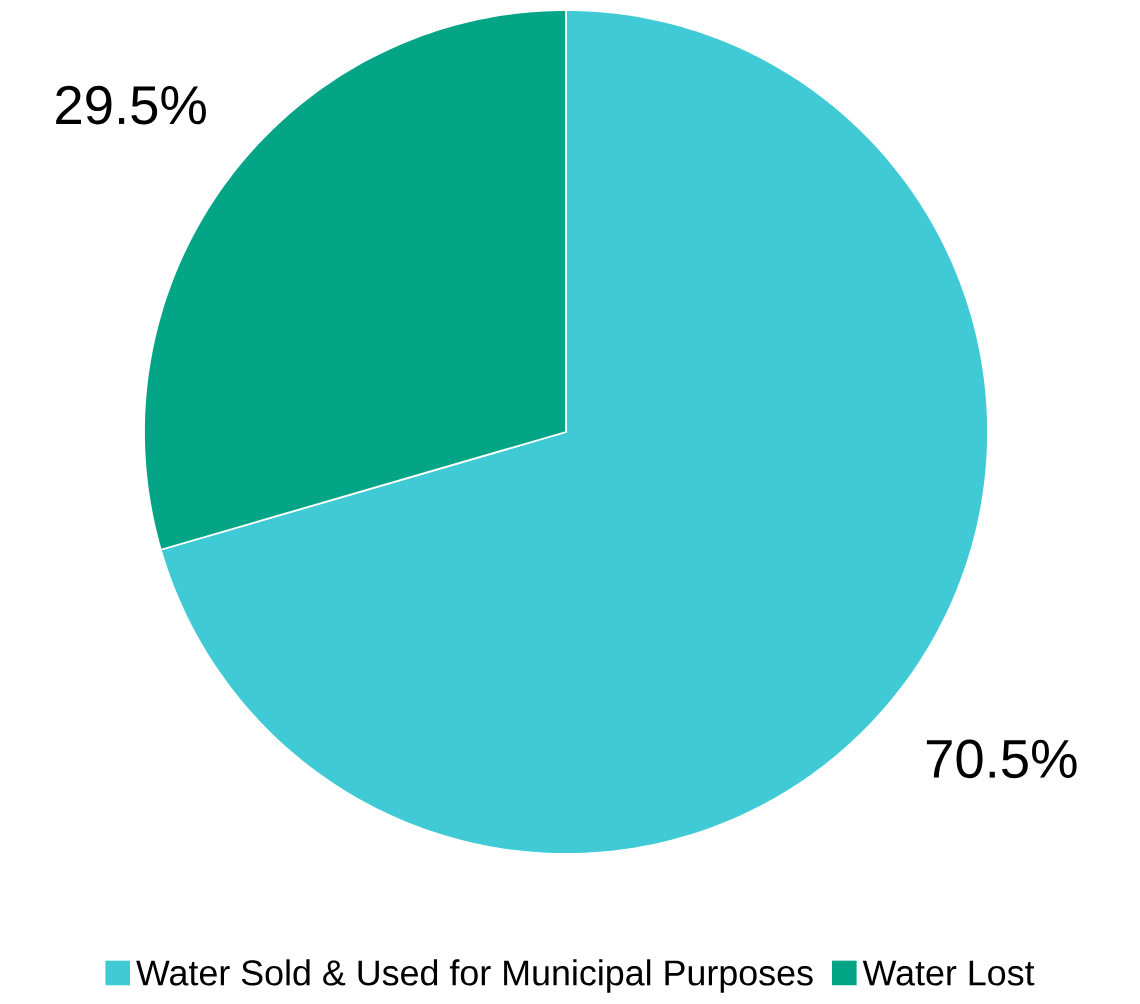 Image resolution: width=1140 pixels, height=1004 pixels. What do you see at coordinates (1001, 759) in the screenshot?
I see `data-label: 70.5%` at bounding box center [1001, 759].